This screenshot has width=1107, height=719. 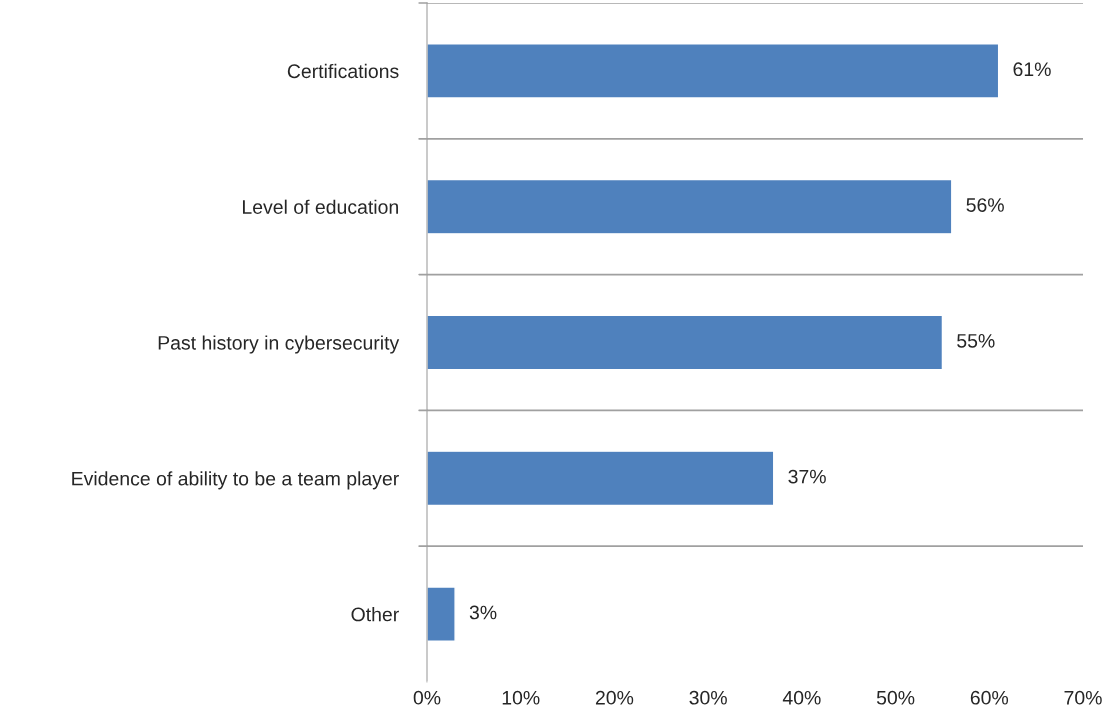 I want to click on data-label: 37%, so click(x=807, y=476).